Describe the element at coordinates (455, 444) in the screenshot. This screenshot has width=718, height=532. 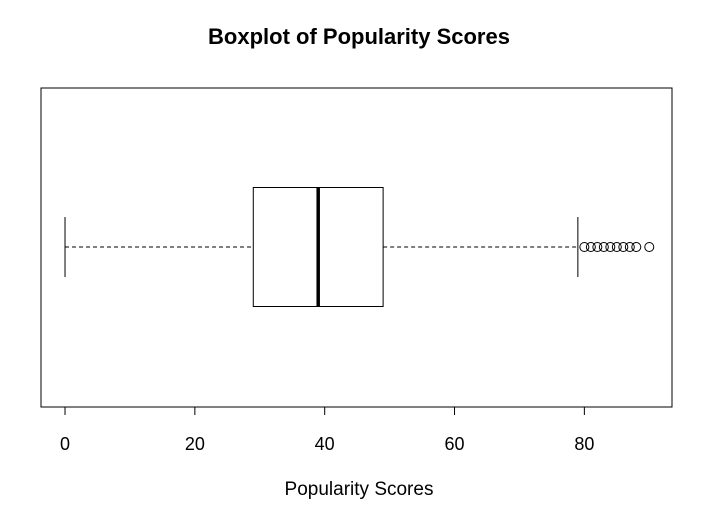
I see `x-tick-label: 60` at that location.